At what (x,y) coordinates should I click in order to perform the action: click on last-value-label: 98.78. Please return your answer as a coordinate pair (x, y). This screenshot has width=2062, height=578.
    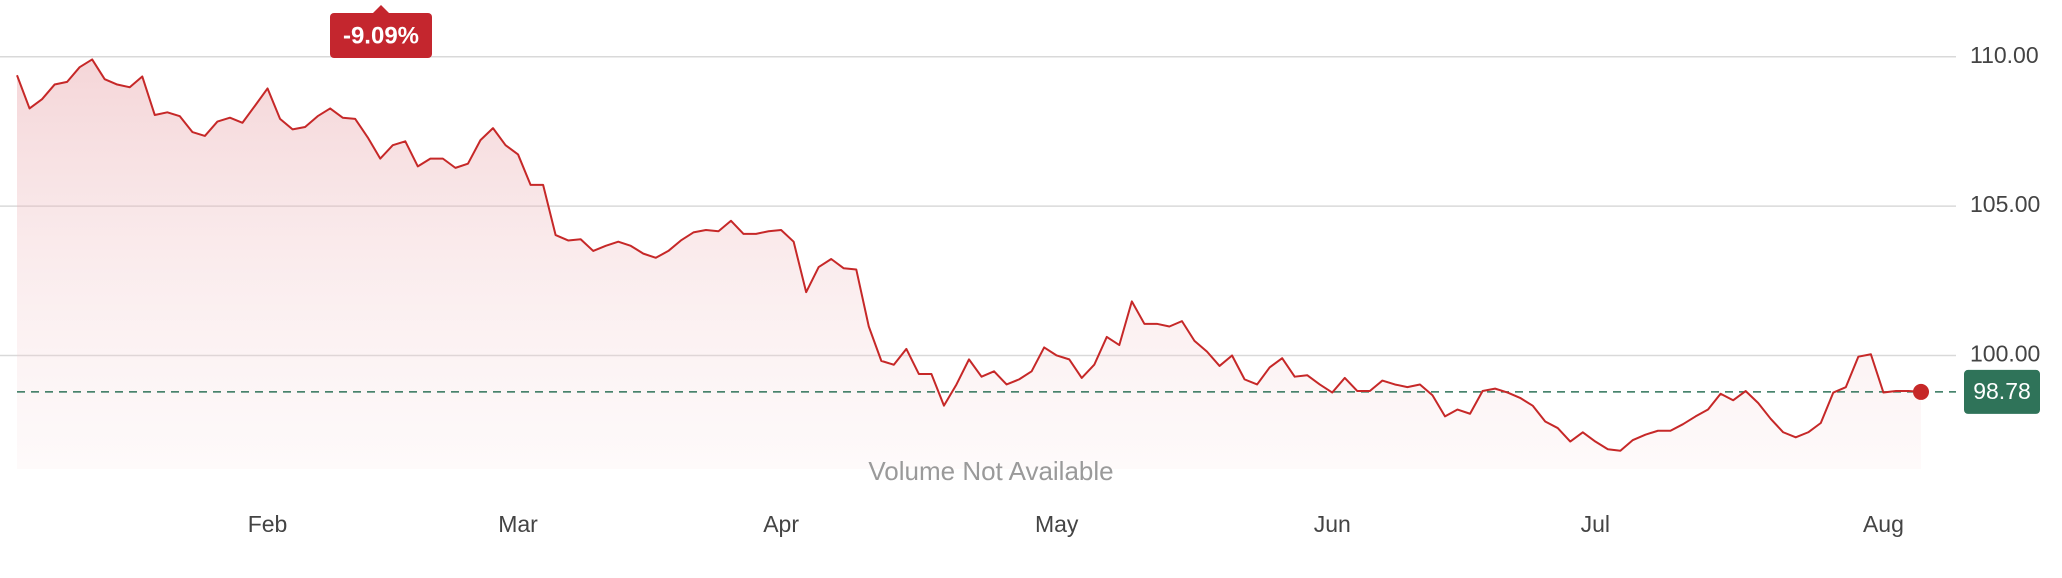
    Looking at the image, I should click on (2002, 391).